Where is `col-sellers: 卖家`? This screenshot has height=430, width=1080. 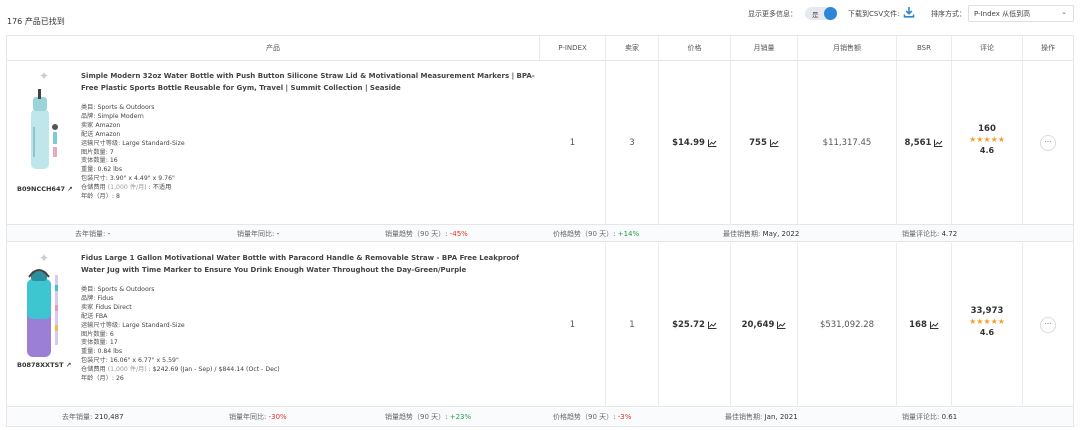
col-sellers: 卖家 is located at coordinates (632, 48).